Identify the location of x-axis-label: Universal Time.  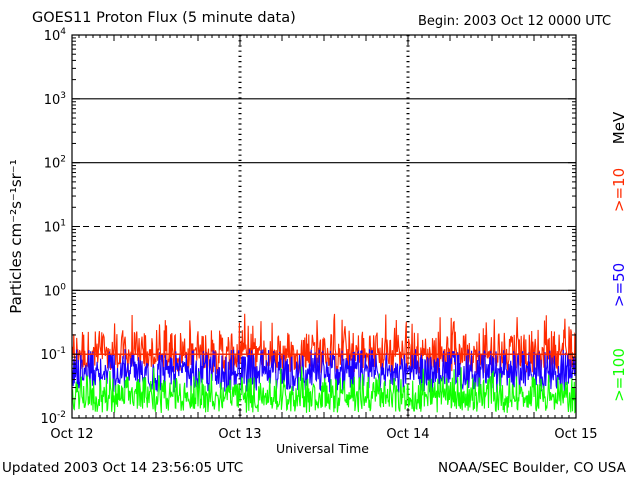
(322, 448).